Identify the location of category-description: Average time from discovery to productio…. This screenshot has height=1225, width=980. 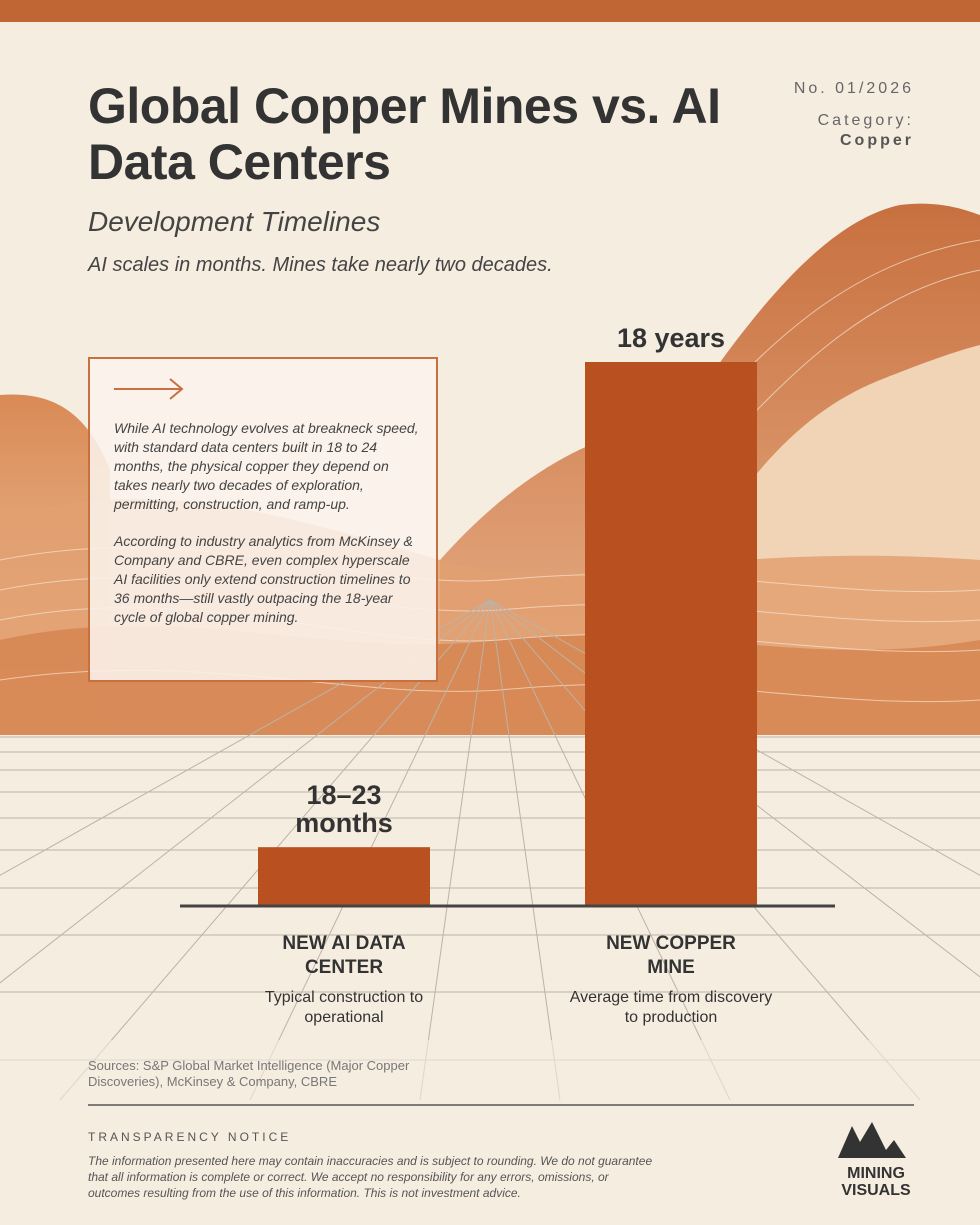
(671, 1007).